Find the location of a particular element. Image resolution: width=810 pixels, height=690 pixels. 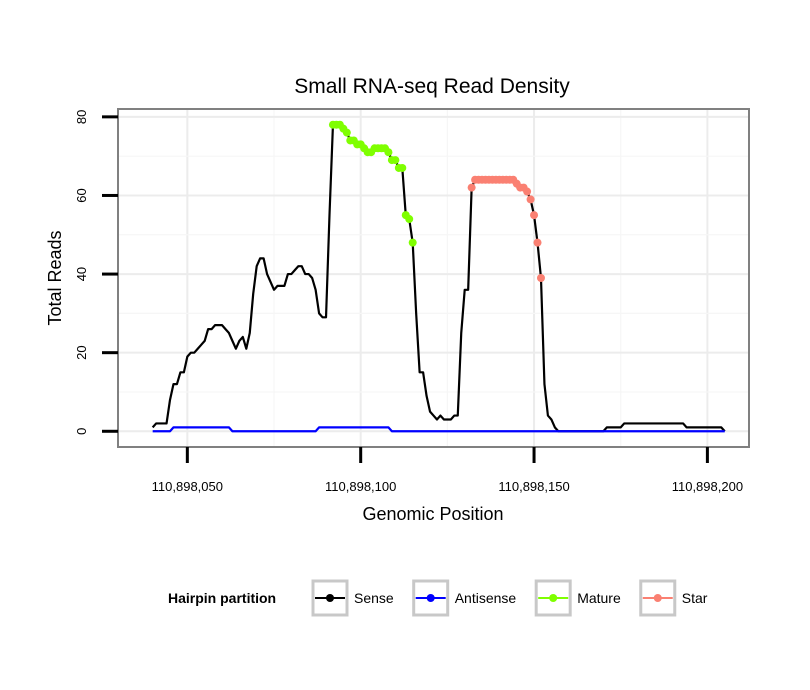

y-tick-label: 60 is located at coordinates (81, 195).